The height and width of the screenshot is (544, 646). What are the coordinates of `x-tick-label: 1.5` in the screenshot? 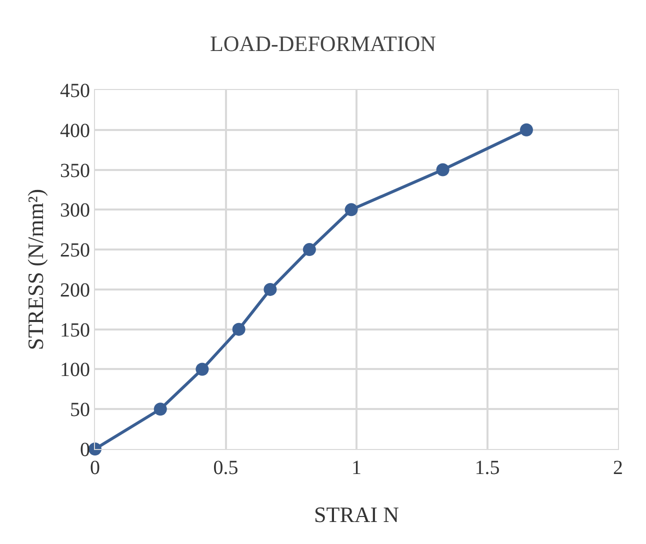 It's located at (487, 468).